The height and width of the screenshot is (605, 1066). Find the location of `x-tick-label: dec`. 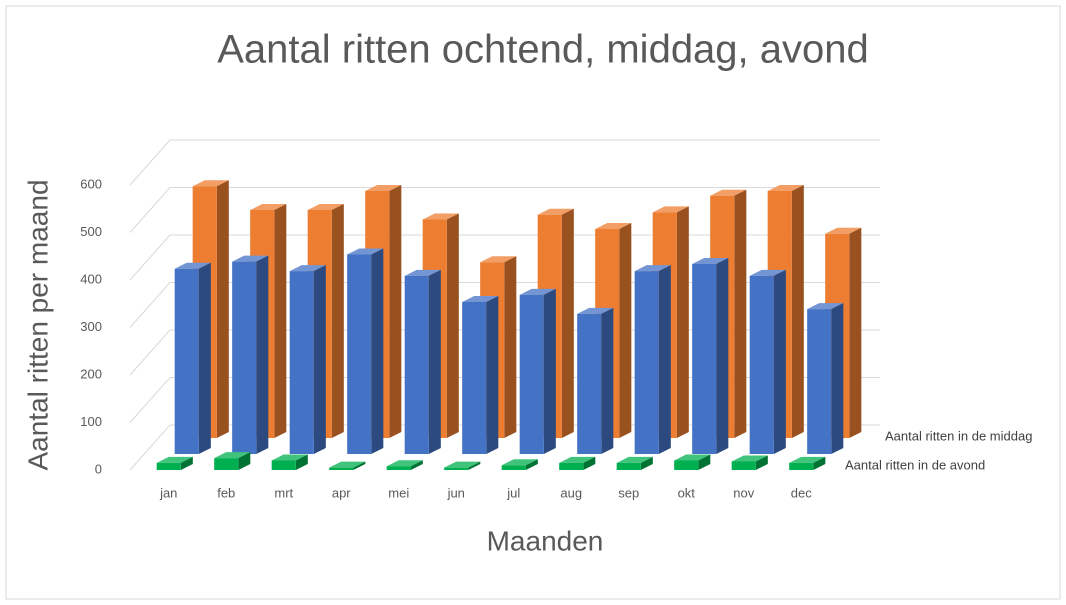

x-tick-label: dec is located at coordinates (801, 492).